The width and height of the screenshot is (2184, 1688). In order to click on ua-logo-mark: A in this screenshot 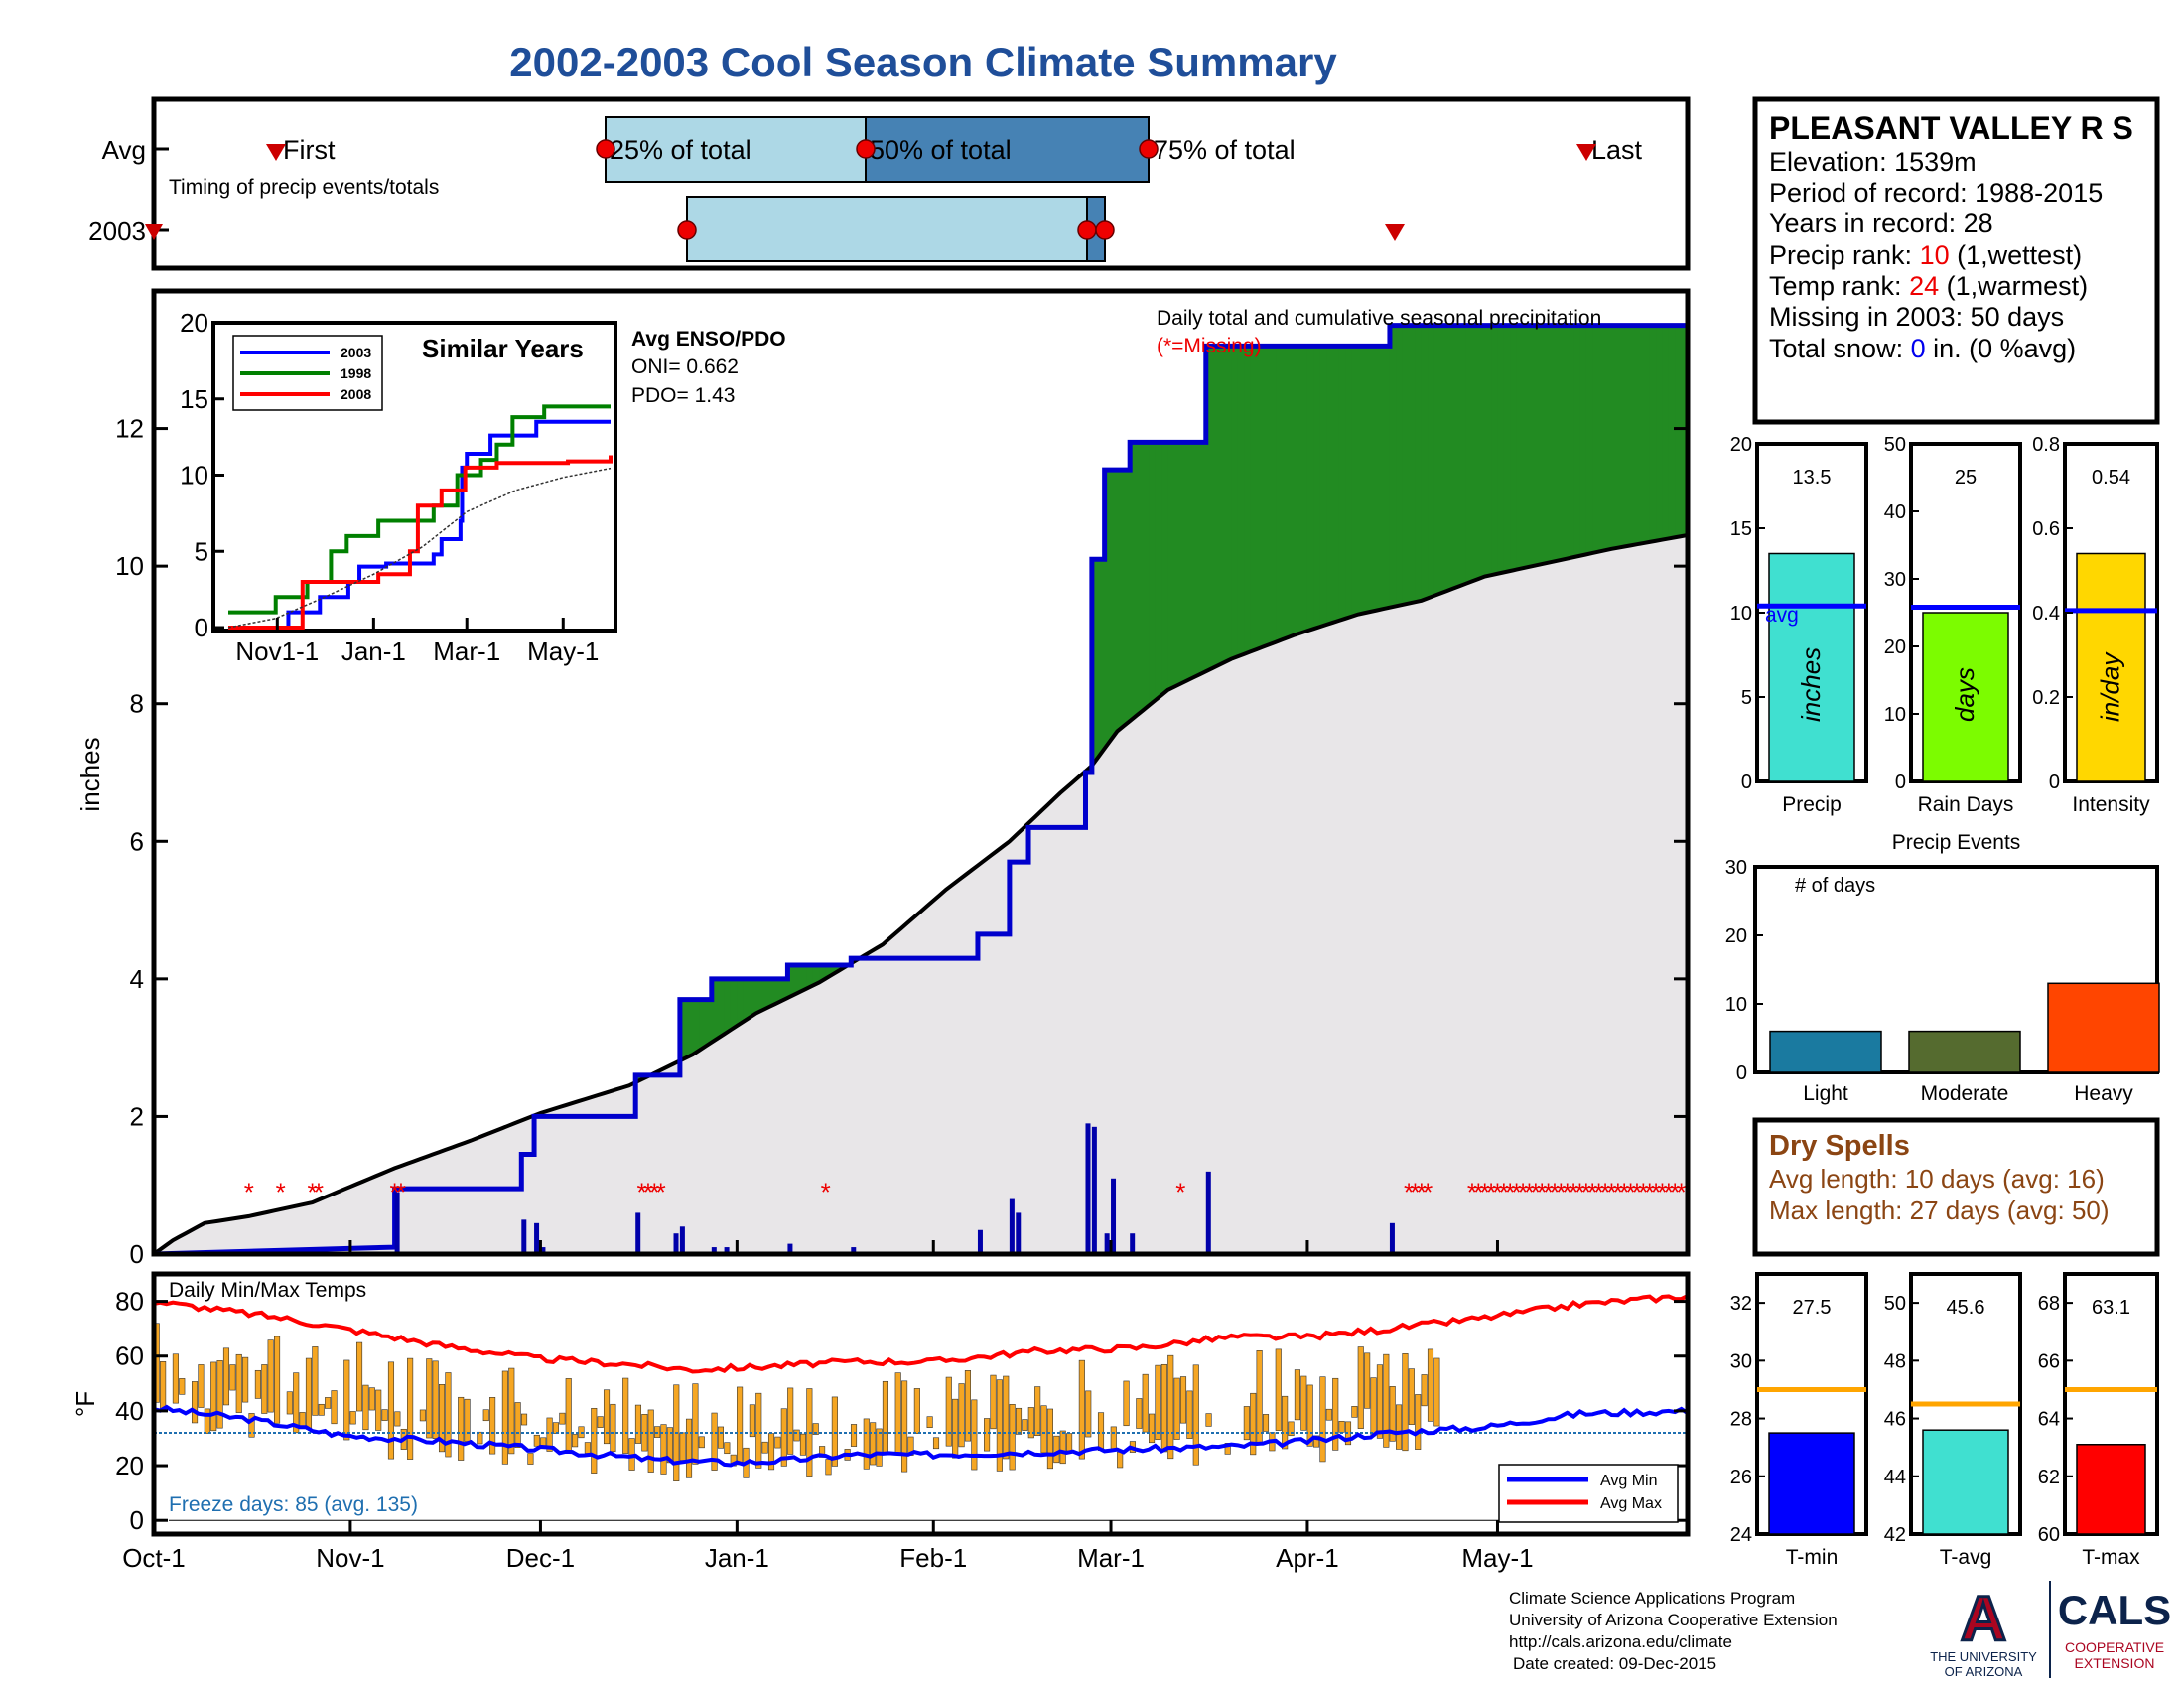, I will do `click(1983, 1618)`.